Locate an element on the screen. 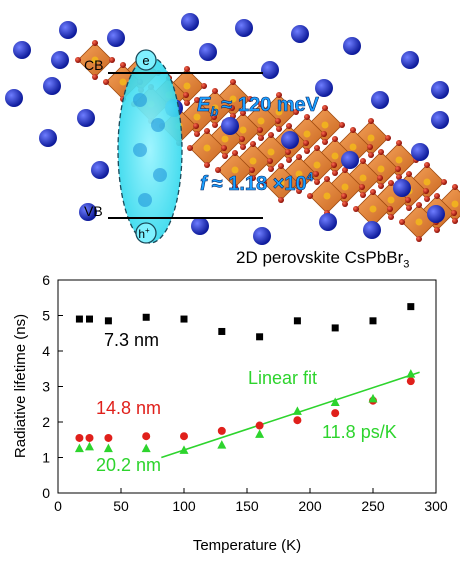 The image size is (460, 562). hole-symbol: h is located at coordinates (141, 234).